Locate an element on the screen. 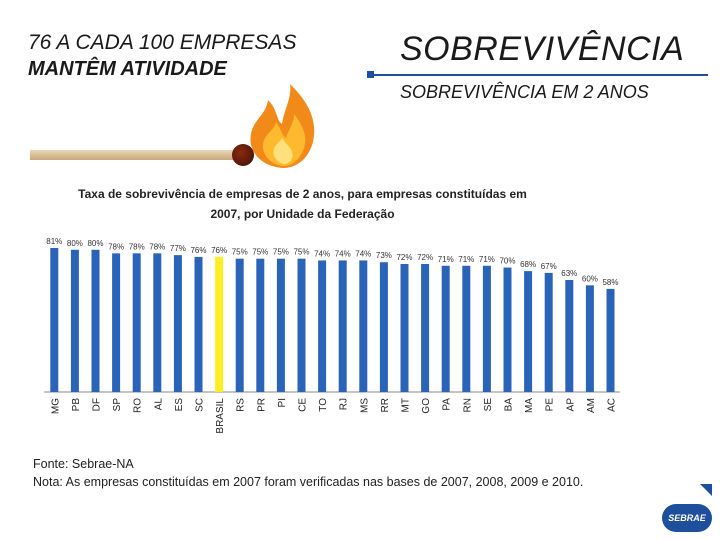 The width and height of the screenshot is (720, 540). value-label-mt: 72% is located at coordinates (404, 257).